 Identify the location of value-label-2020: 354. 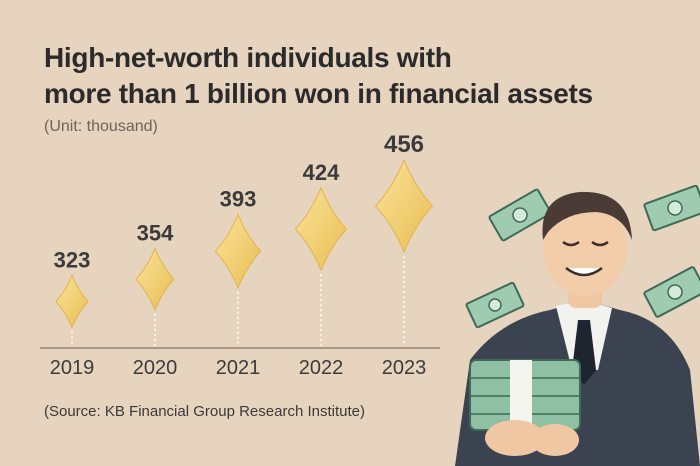
(155, 233).